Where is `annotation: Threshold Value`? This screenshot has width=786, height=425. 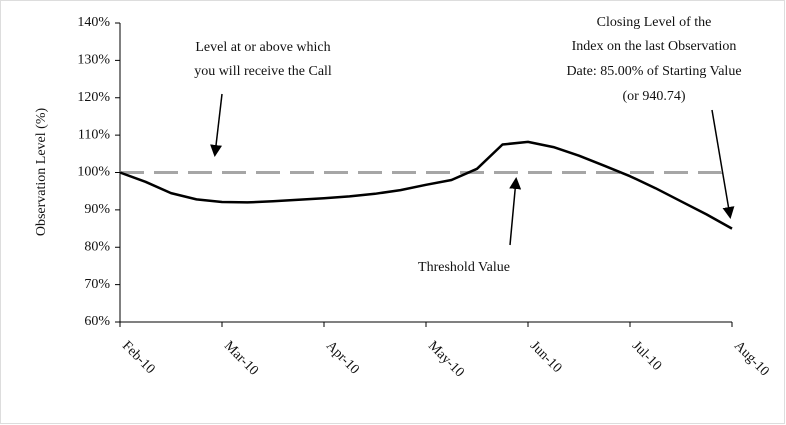
annotation: Threshold Value is located at coordinates (464, 267).